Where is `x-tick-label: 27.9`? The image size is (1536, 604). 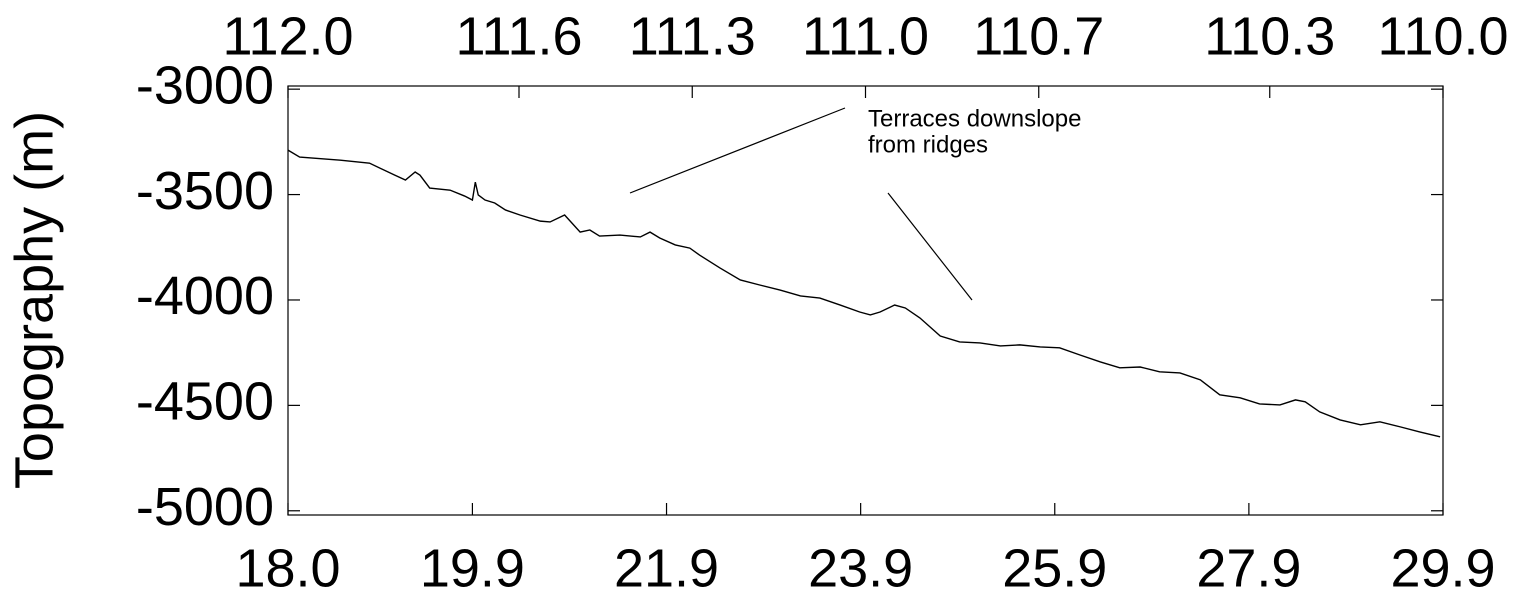 x-tick-label: 27.9 is located at coordinates (1248, 568).